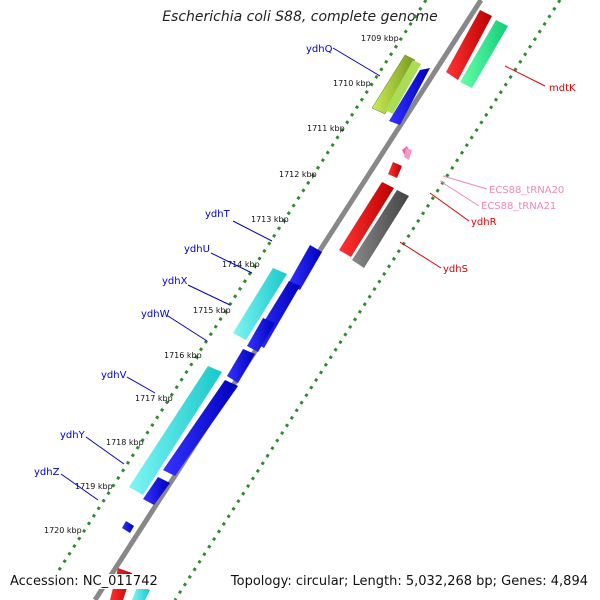 Image resolution: width=600 pixels, height=600 pixels. What do you see at coordinates (241, 264) in the screenshot?
I see `tick-label: 1714 kbp` at bounding box center [241, 264].